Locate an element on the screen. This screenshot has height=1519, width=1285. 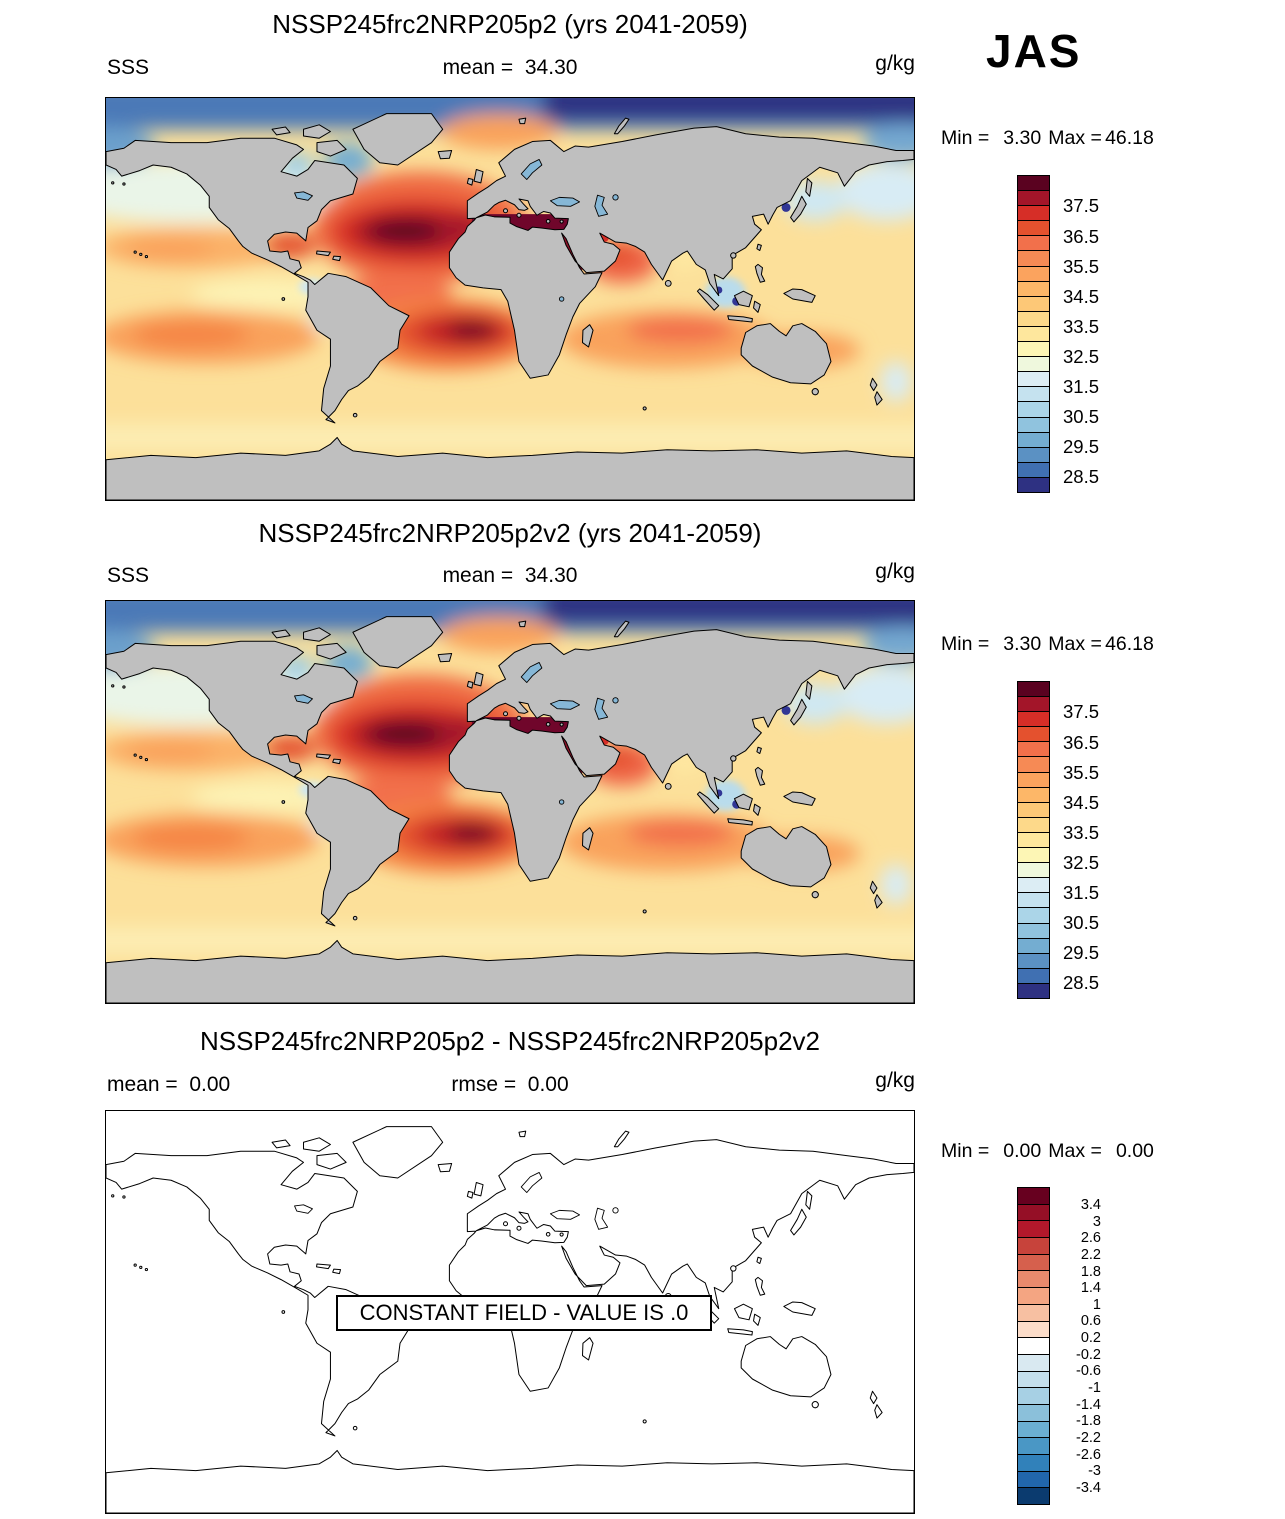
panel1-minmax: Min = 3.30 Max = 46.18 is located at coordinates (1047, 138).